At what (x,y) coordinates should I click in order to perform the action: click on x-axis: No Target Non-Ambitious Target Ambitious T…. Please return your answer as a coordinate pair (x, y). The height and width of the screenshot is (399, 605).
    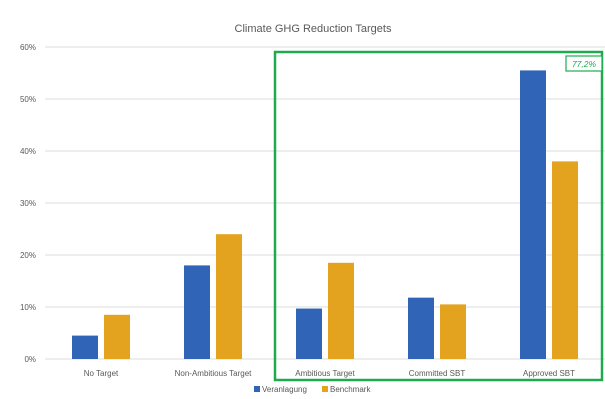
    Looking at the image, I should click on (329, 373).